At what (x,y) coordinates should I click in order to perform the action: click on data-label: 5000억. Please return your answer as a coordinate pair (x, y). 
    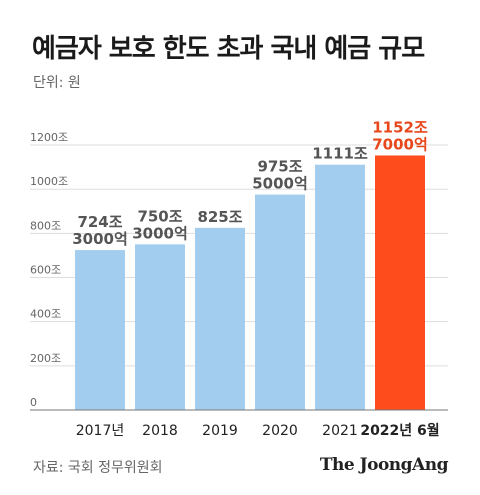
    Looking at the image, I should click on (280, 184).